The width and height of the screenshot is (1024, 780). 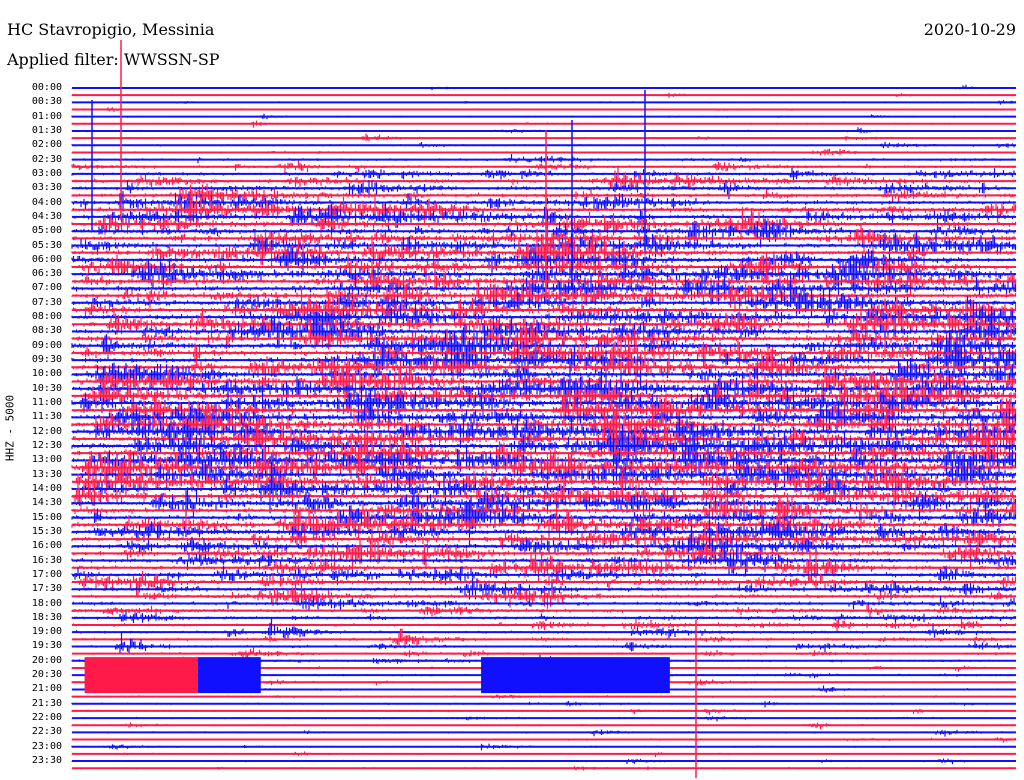 I want to click on time-tick-label: 13:00, so click(x=46, y=460).